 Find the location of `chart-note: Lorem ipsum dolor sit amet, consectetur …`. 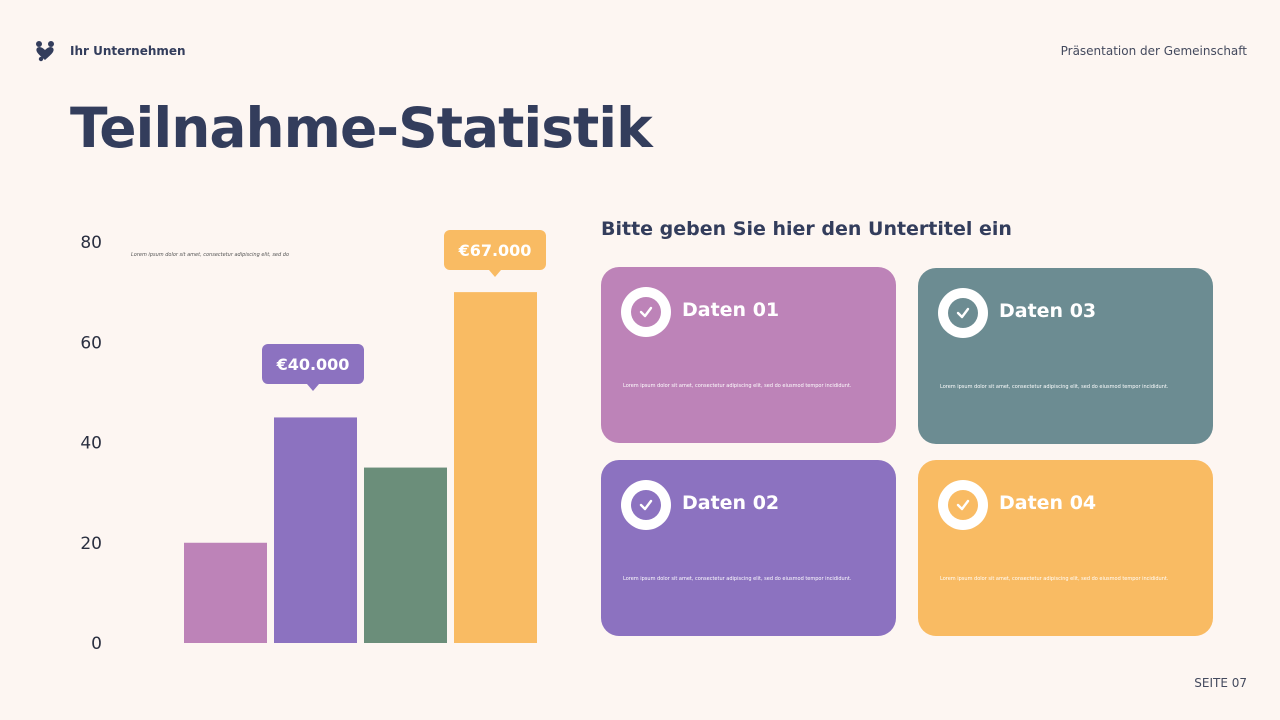

chart-note: Lorem ipsum dolor sit amet, consectetur … is located at coordinates (210, 255).